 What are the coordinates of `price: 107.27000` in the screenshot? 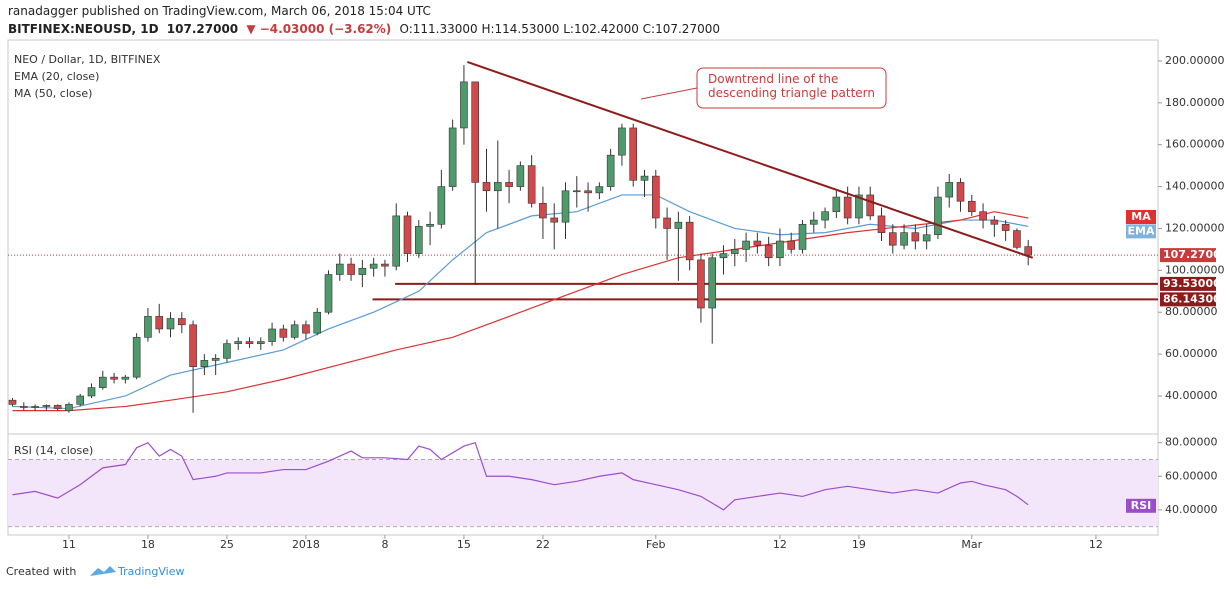 It's located at (202, 29).